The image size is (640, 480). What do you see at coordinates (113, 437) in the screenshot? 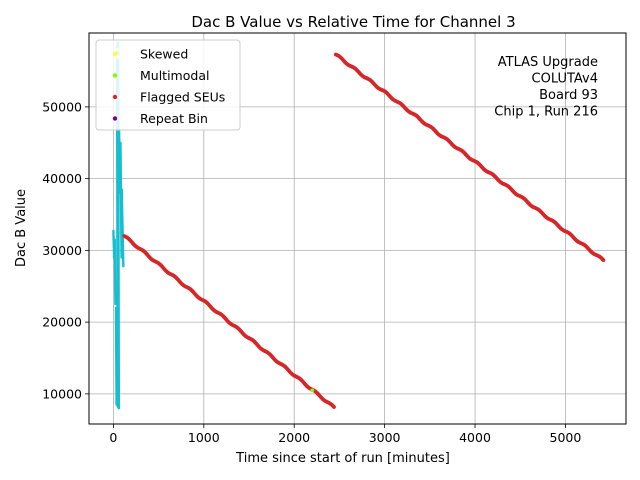
I see `x-tick-label: 0` at bounding box center [113, 437].